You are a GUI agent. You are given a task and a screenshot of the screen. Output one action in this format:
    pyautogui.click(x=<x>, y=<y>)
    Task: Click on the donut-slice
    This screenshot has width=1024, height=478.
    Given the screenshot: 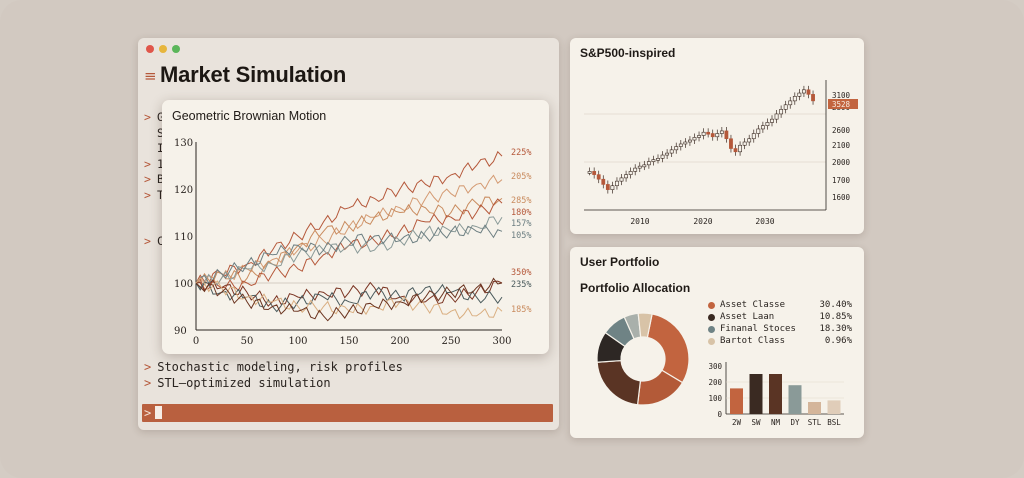 What is the action you would take?
    pyautogui.click(x=645, y=325)
    